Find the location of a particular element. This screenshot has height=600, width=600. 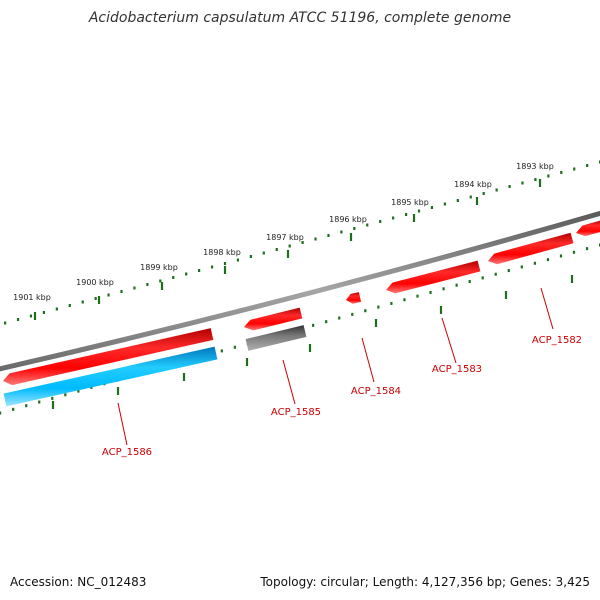

feature-label: ACP_1585 is located at coordinates (296, 412).